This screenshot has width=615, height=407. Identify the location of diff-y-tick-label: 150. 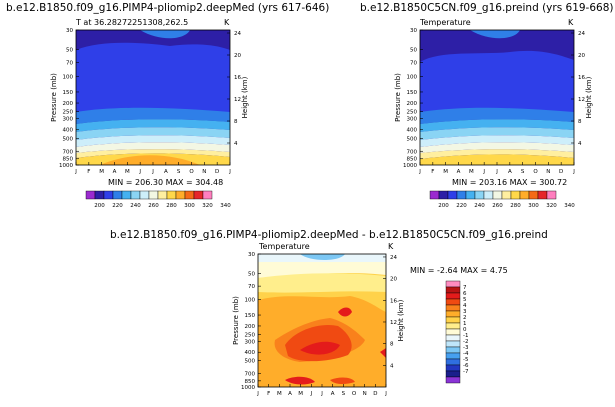
(250, 316).